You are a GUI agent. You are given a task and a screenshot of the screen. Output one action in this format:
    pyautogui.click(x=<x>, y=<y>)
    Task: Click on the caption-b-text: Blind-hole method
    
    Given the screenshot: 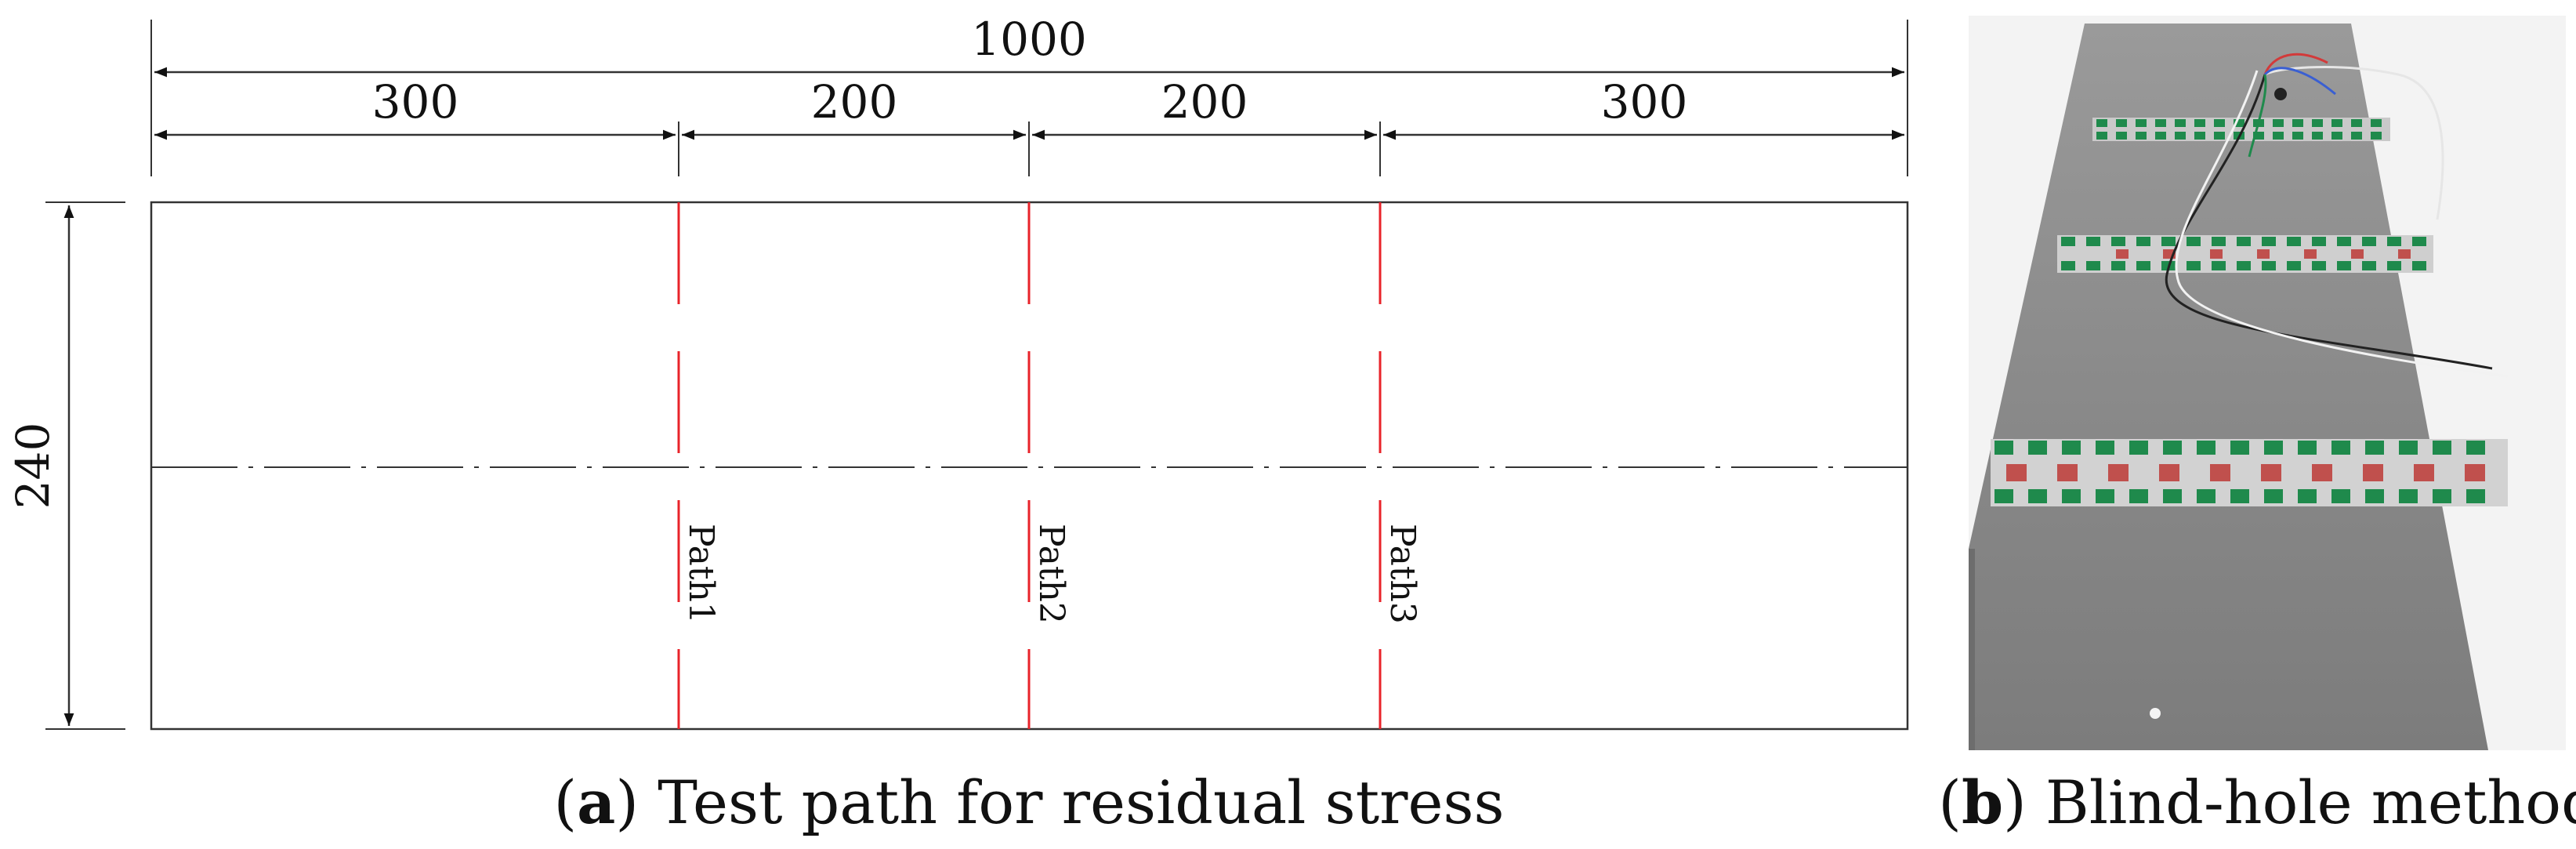 What is the action you would take?
    pyautogui.click(x=2301, y=802)
    